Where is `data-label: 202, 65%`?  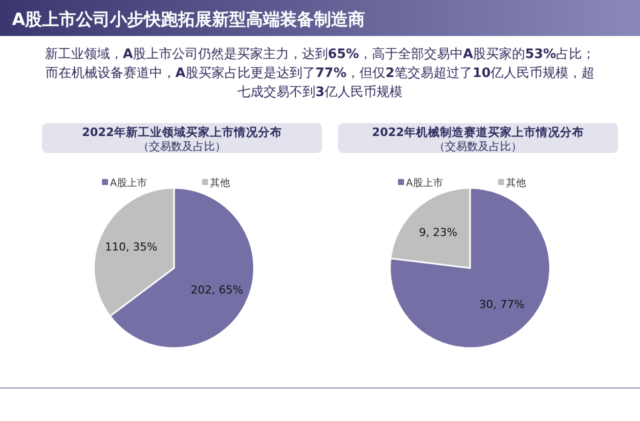
data-label: 202, 65% is located at coordinates (217, 289).